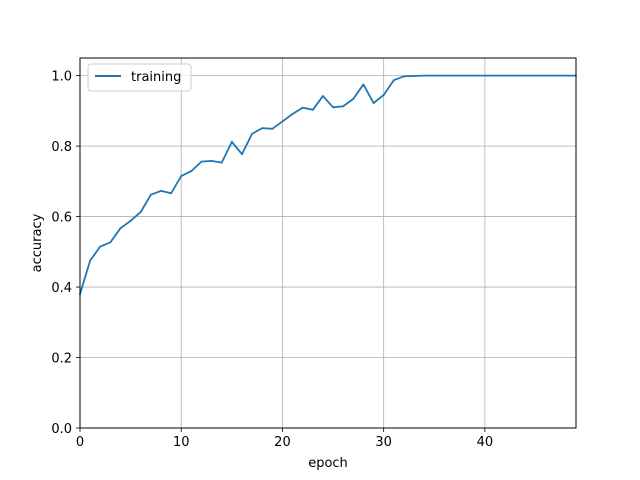 The width and height of the screenshot is (640, 480). What do you see at coordinates (61, 218) in the screenshot?
I see `y-tick-label: 0.6` at bounding box center [61, 218].